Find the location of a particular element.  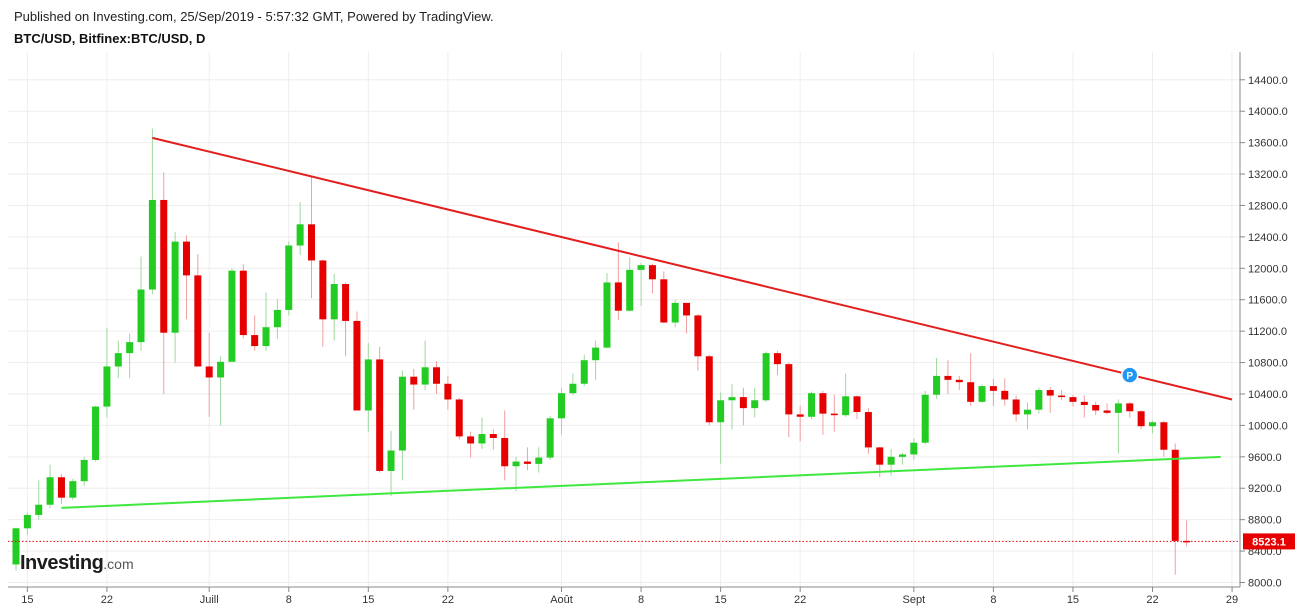

y-tick-label: 9200.0 is located at coordinates (1265, 489).